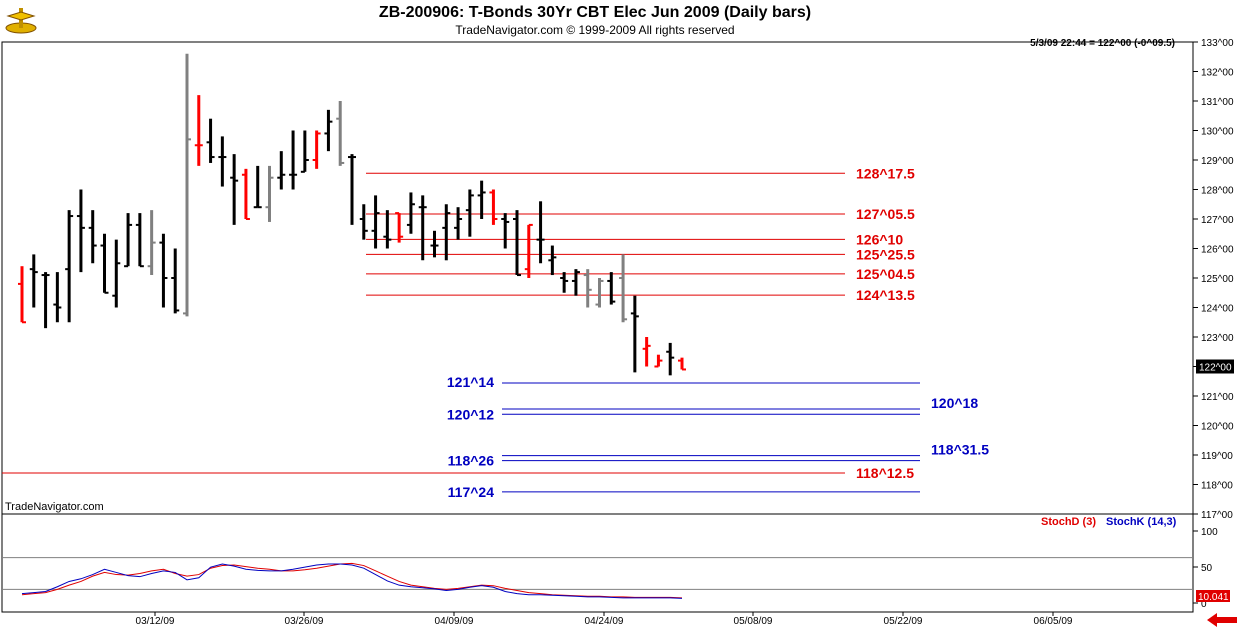 This screenshot has width=1245, height=631. Describe the element at coordinates (954, 403) in the screenshot. I see `level-label: 120^18` at that location.